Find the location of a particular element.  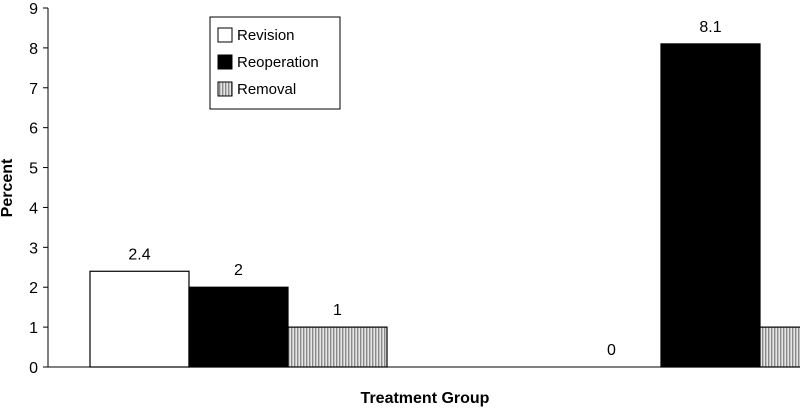

y-tick-label: 7 is located at coordinates (33, 89).